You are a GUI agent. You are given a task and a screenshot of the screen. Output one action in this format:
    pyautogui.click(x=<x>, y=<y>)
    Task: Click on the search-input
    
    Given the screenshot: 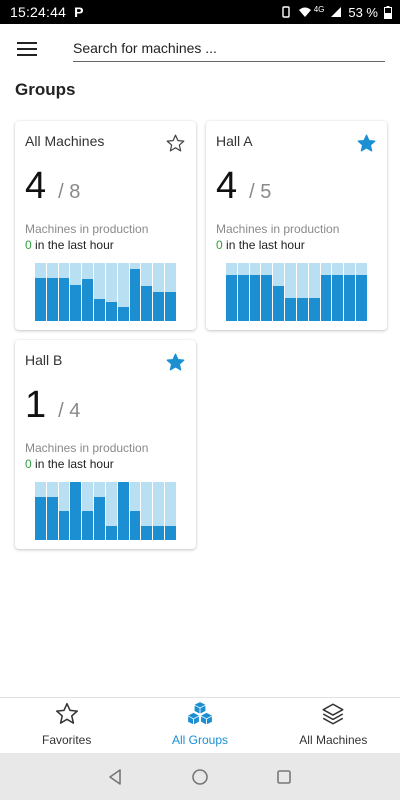 What is the action you would take?
    pyautogui.click(x=229, y=48)
    